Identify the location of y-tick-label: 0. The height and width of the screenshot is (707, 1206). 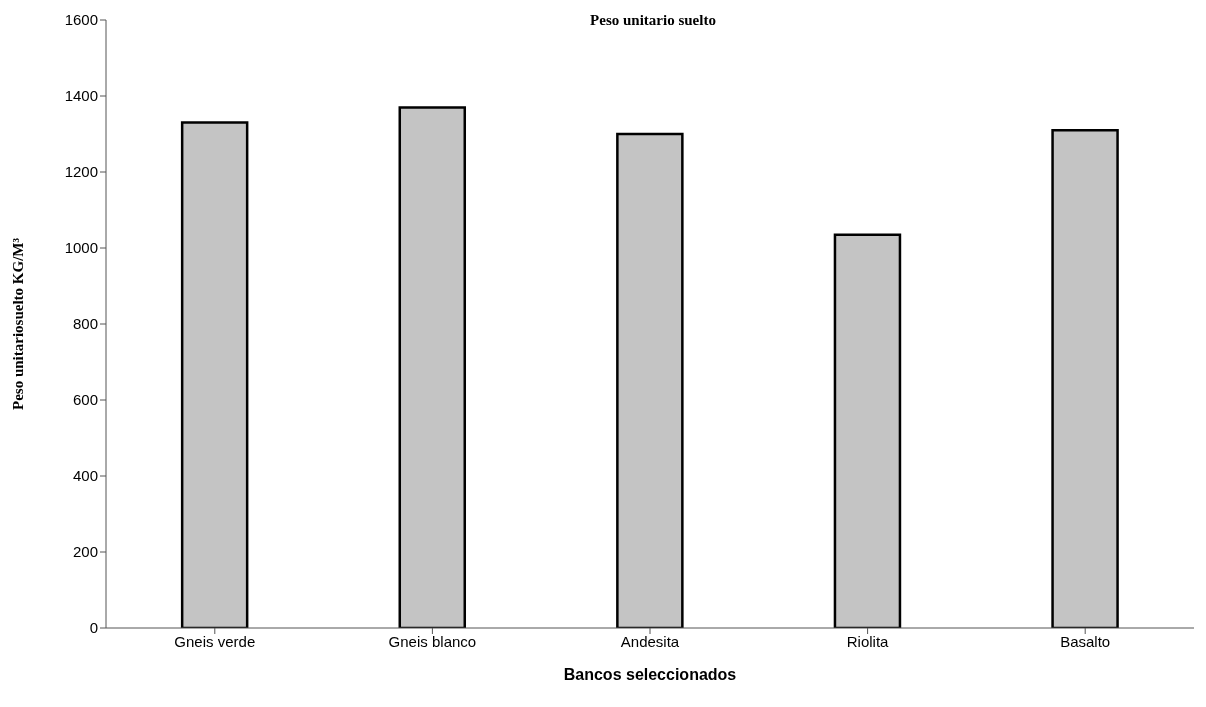
(93, 628).